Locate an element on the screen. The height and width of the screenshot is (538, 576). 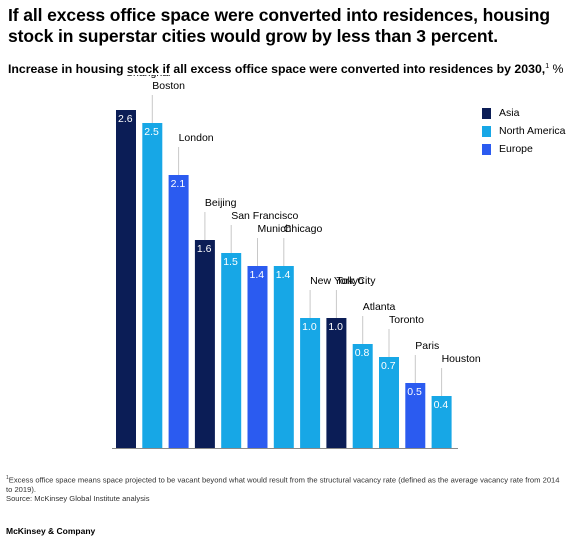
category-label-munich: Munich is located at coordinates (275, 229).